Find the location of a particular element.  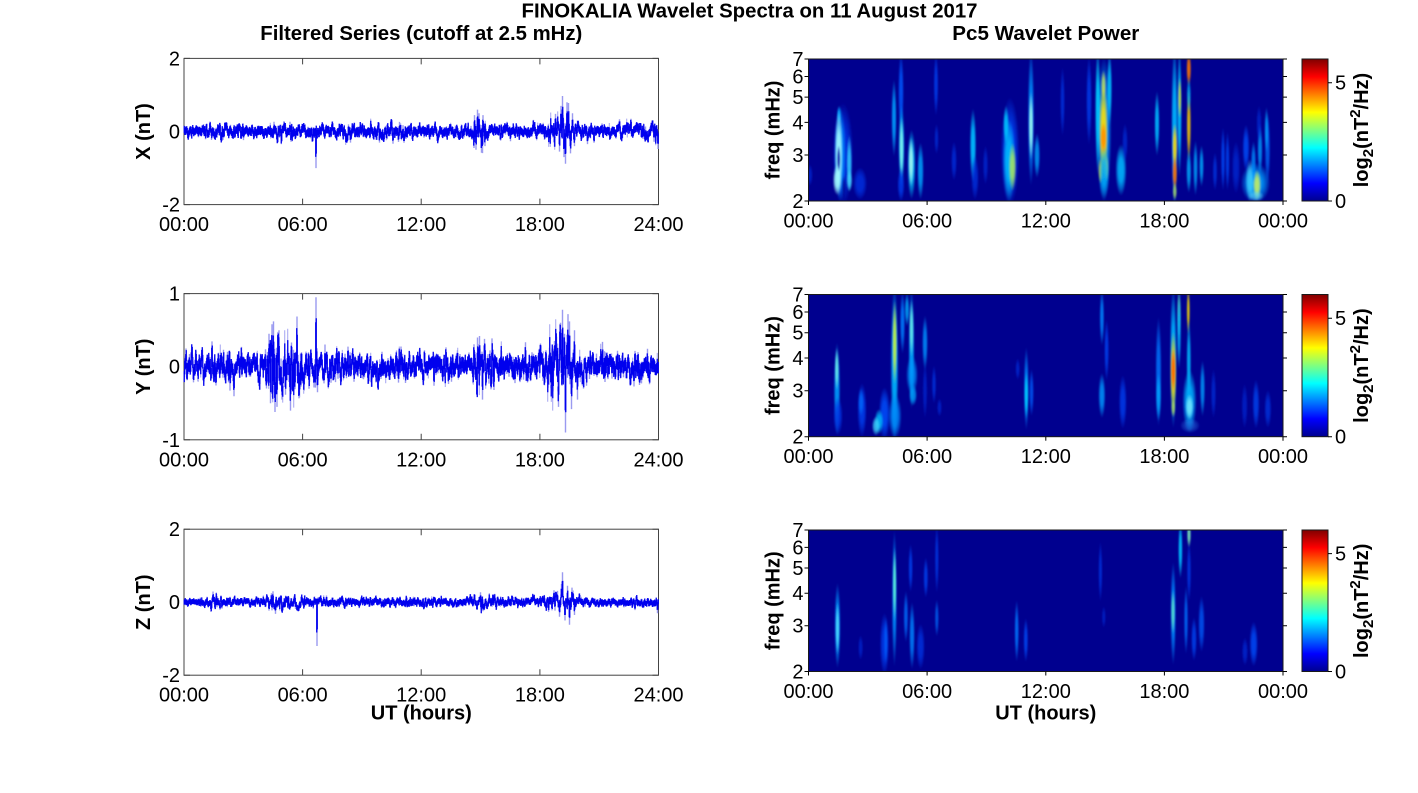

svg-text: Pc5 Wavelet Power is located at coordinates (1045, 34).